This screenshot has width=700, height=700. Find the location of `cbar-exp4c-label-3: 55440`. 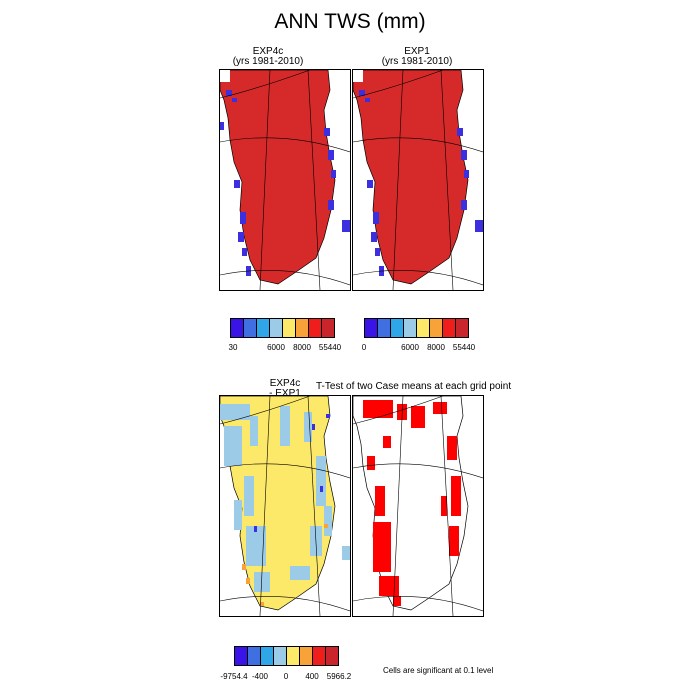

cbar-exp4c-label-3: 55440 is located at coordinates (330, 347).